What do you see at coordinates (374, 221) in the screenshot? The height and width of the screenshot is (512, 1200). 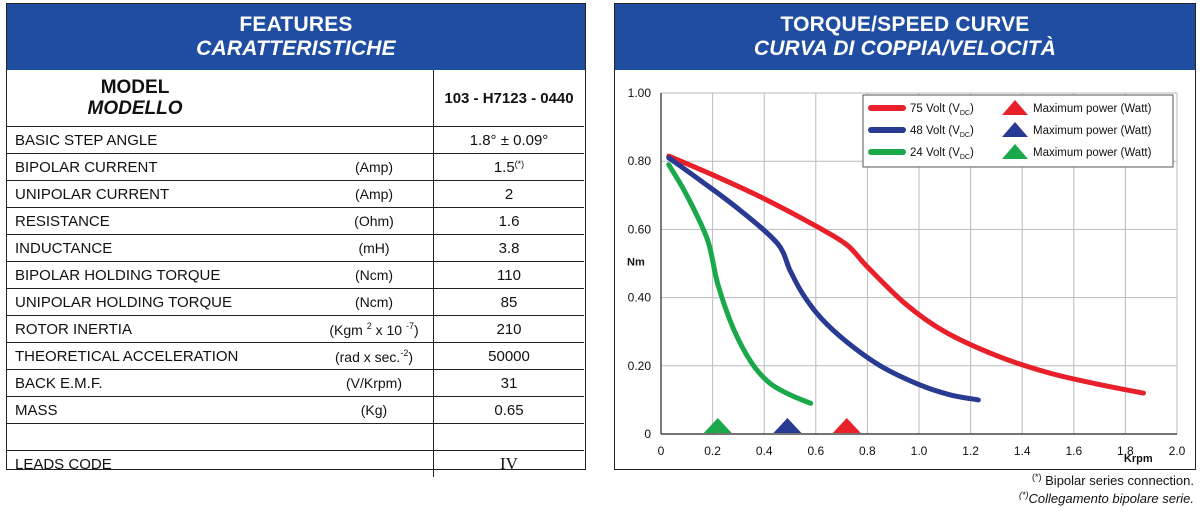 I see `row-unit: (Ohm)` at bounding box center [374, 221].